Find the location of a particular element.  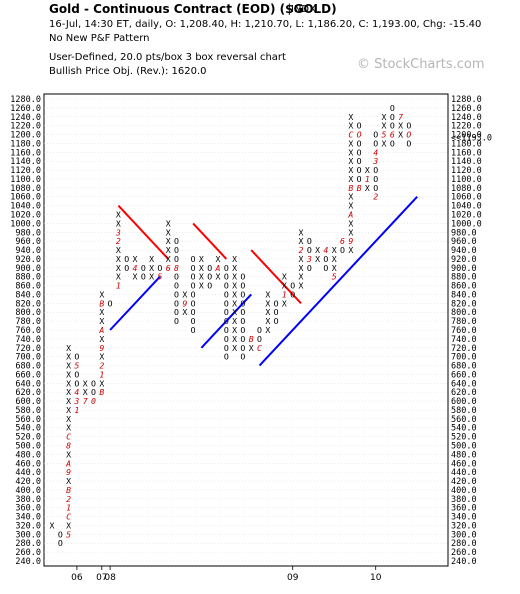

y-tick-label: 760.0 is located at coordinates (28, 331).